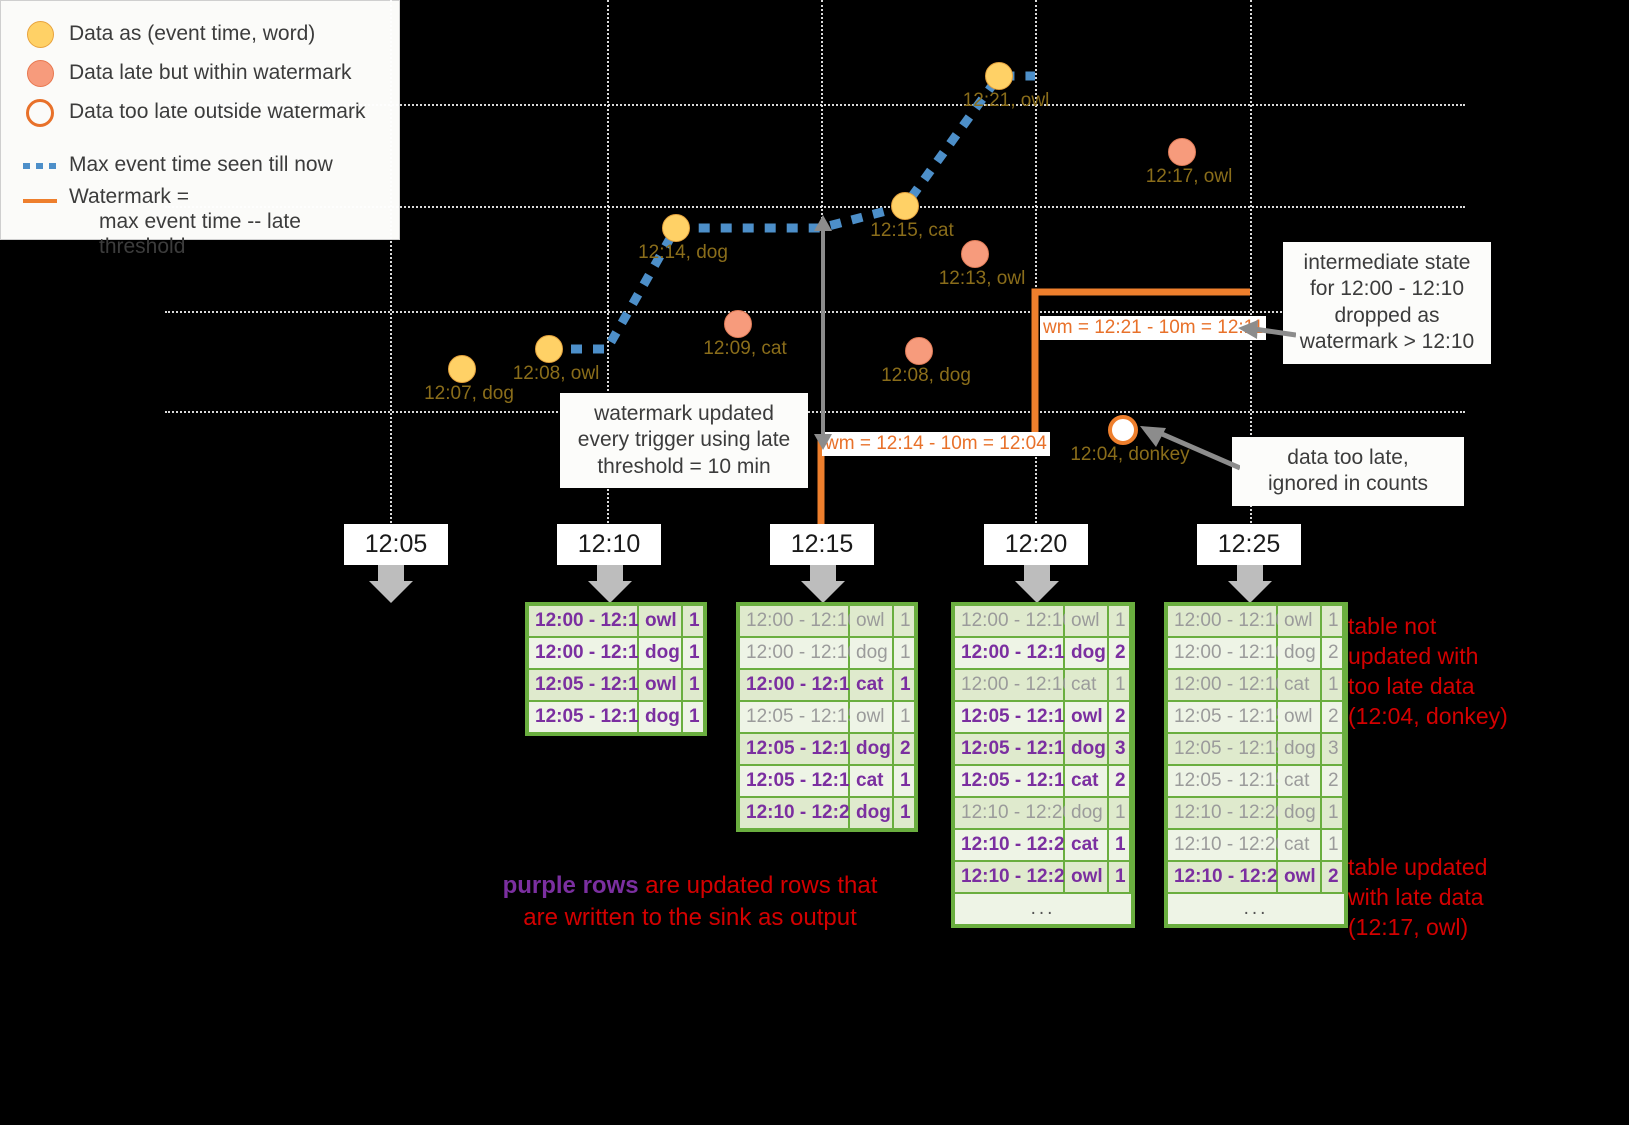  Describe the element at coordinates (200, 233) in the screenshot. I see `legend-label-cont: max event time -- late threshold` at that location.